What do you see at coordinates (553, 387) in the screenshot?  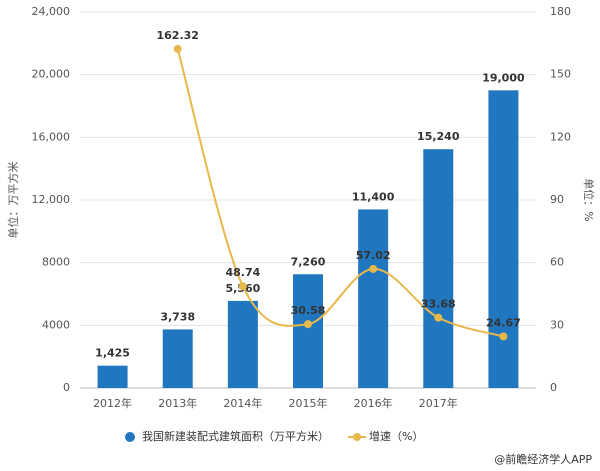 I see `y2-tick-label: 0` at bounding box center [553, 387].